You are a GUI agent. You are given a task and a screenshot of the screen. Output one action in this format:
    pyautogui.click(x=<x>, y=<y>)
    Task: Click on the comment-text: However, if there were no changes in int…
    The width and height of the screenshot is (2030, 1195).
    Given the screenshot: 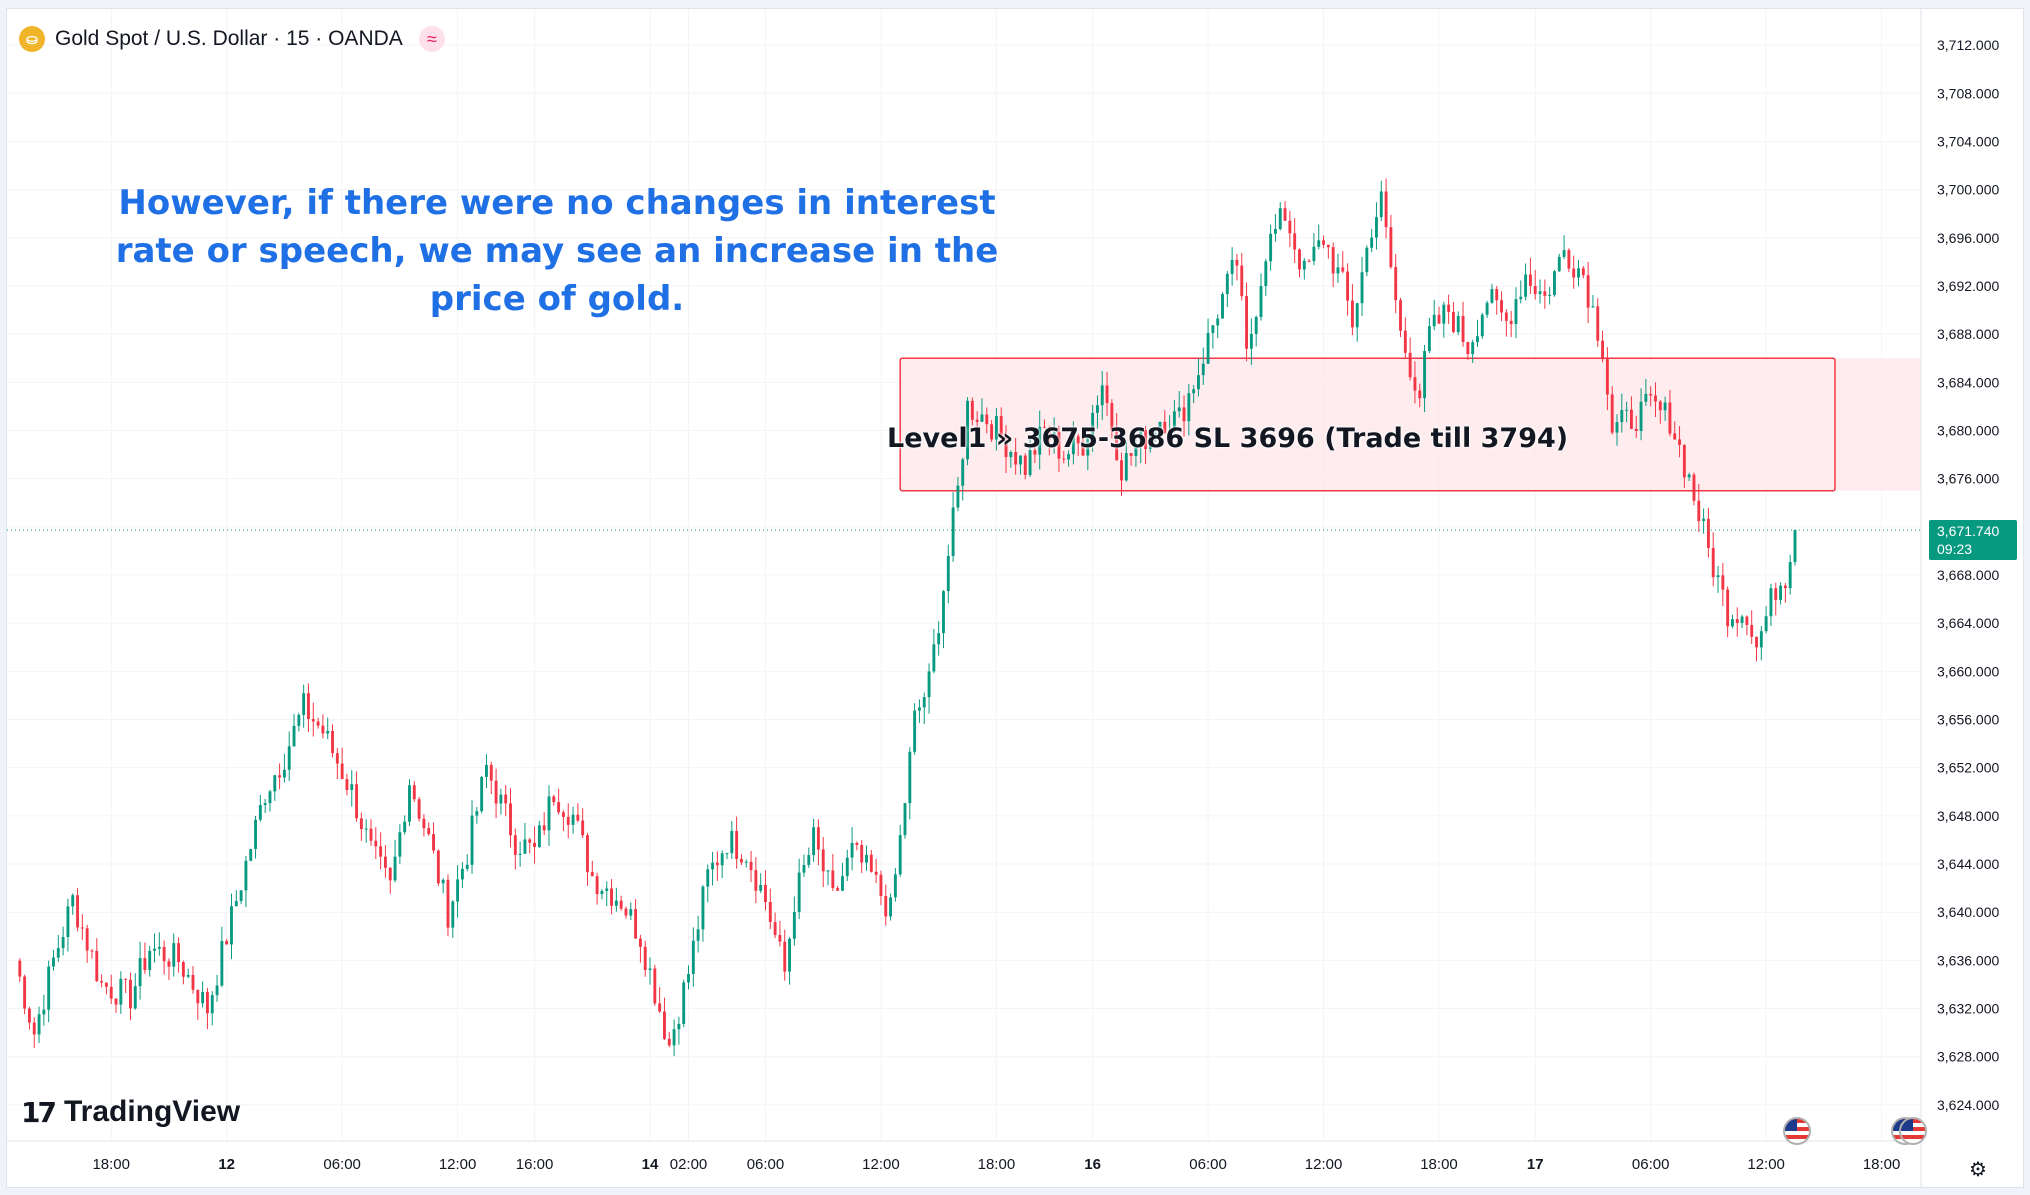 What is the action you would take?
    pyautogui.click(x=557, y=251)
    